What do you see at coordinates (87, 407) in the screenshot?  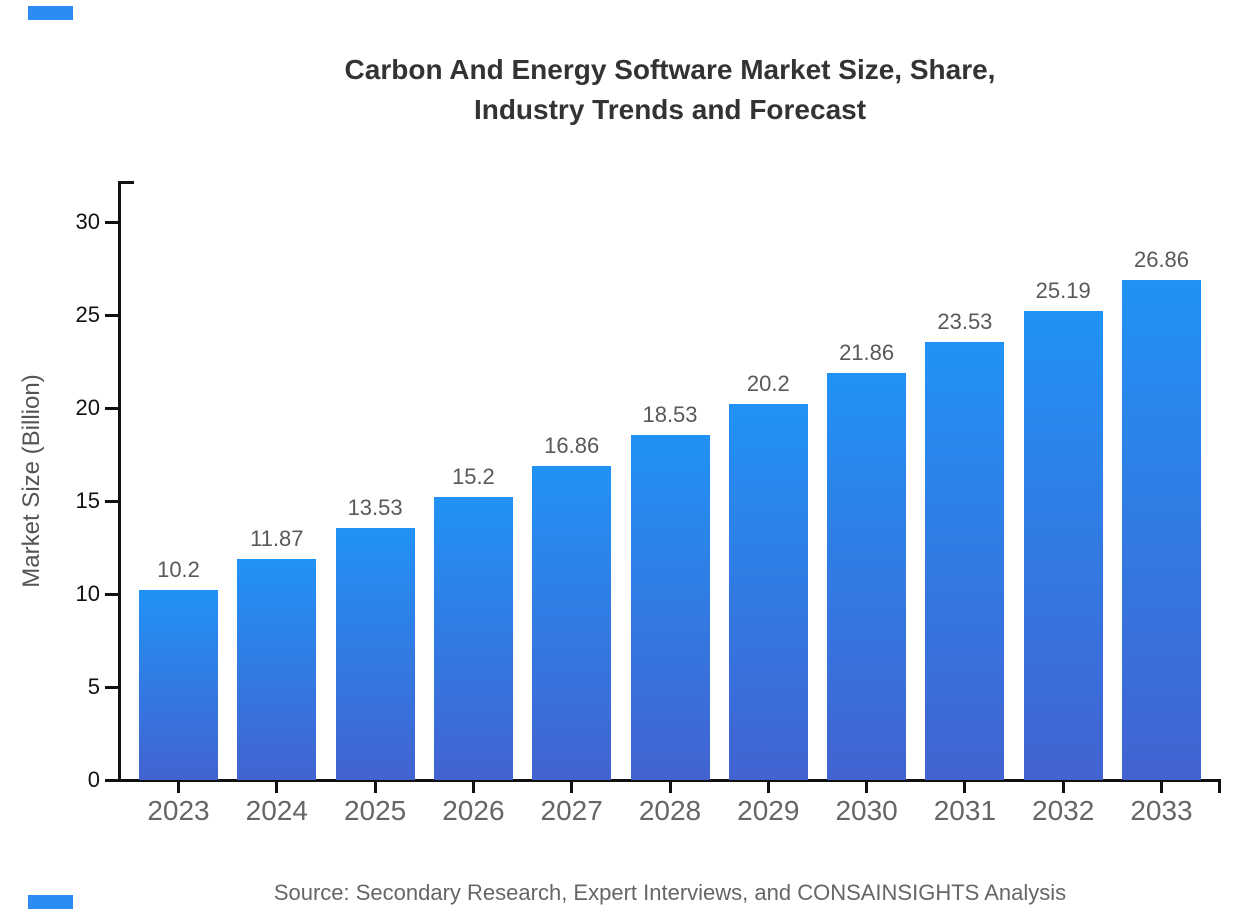 I see `y-tick-label: 20` at bounding box center [87, 407].